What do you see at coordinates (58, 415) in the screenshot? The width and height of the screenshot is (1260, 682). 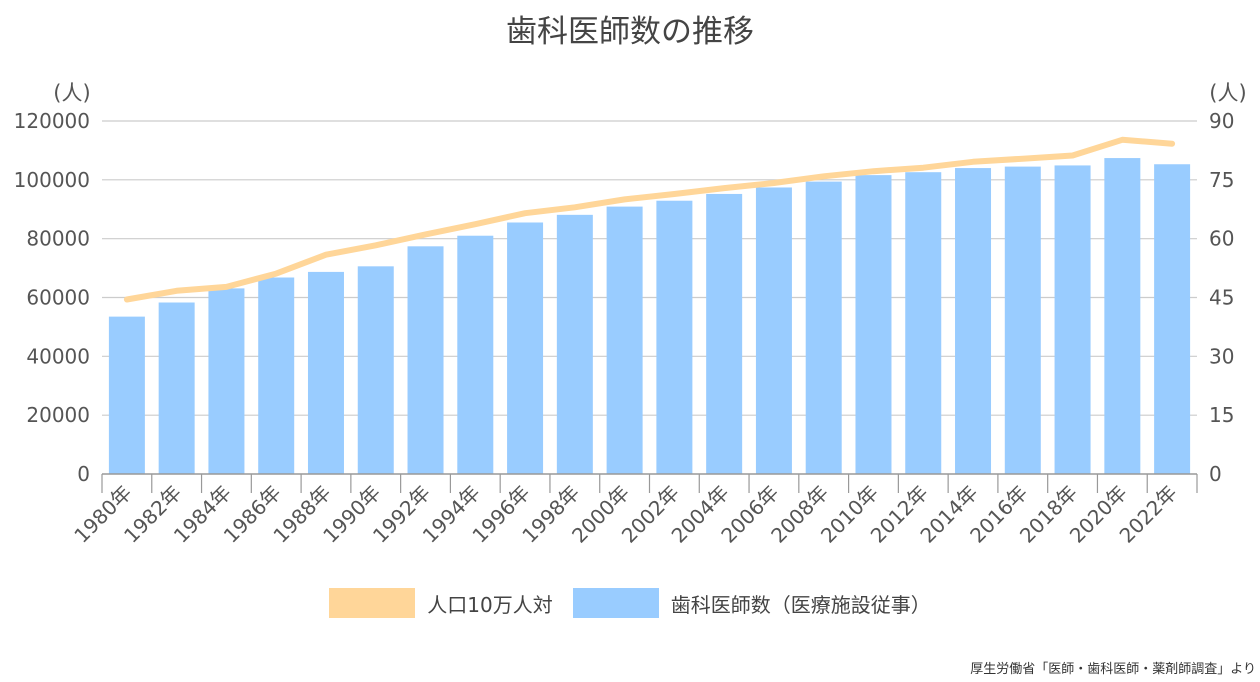 I see `y-tick-label-left: 20000` at bounding box center [58, 415].